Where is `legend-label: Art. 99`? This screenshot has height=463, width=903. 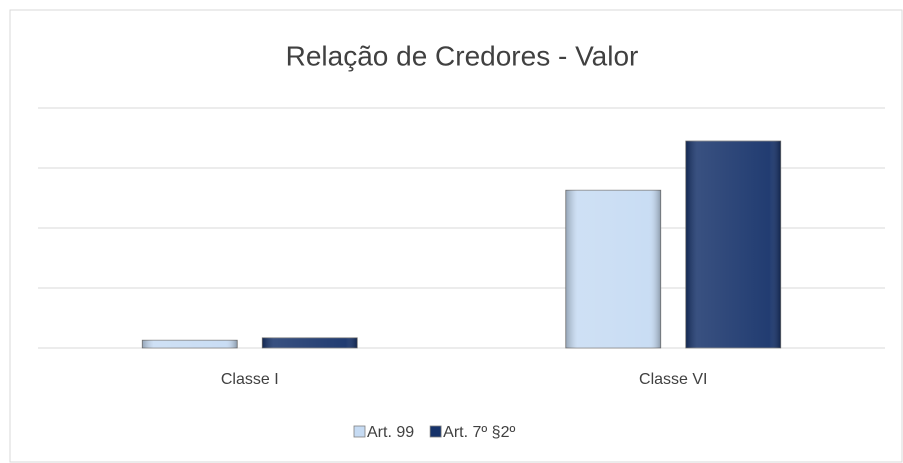
legend-label: Art. 99 is located at coordinates (390, 432).